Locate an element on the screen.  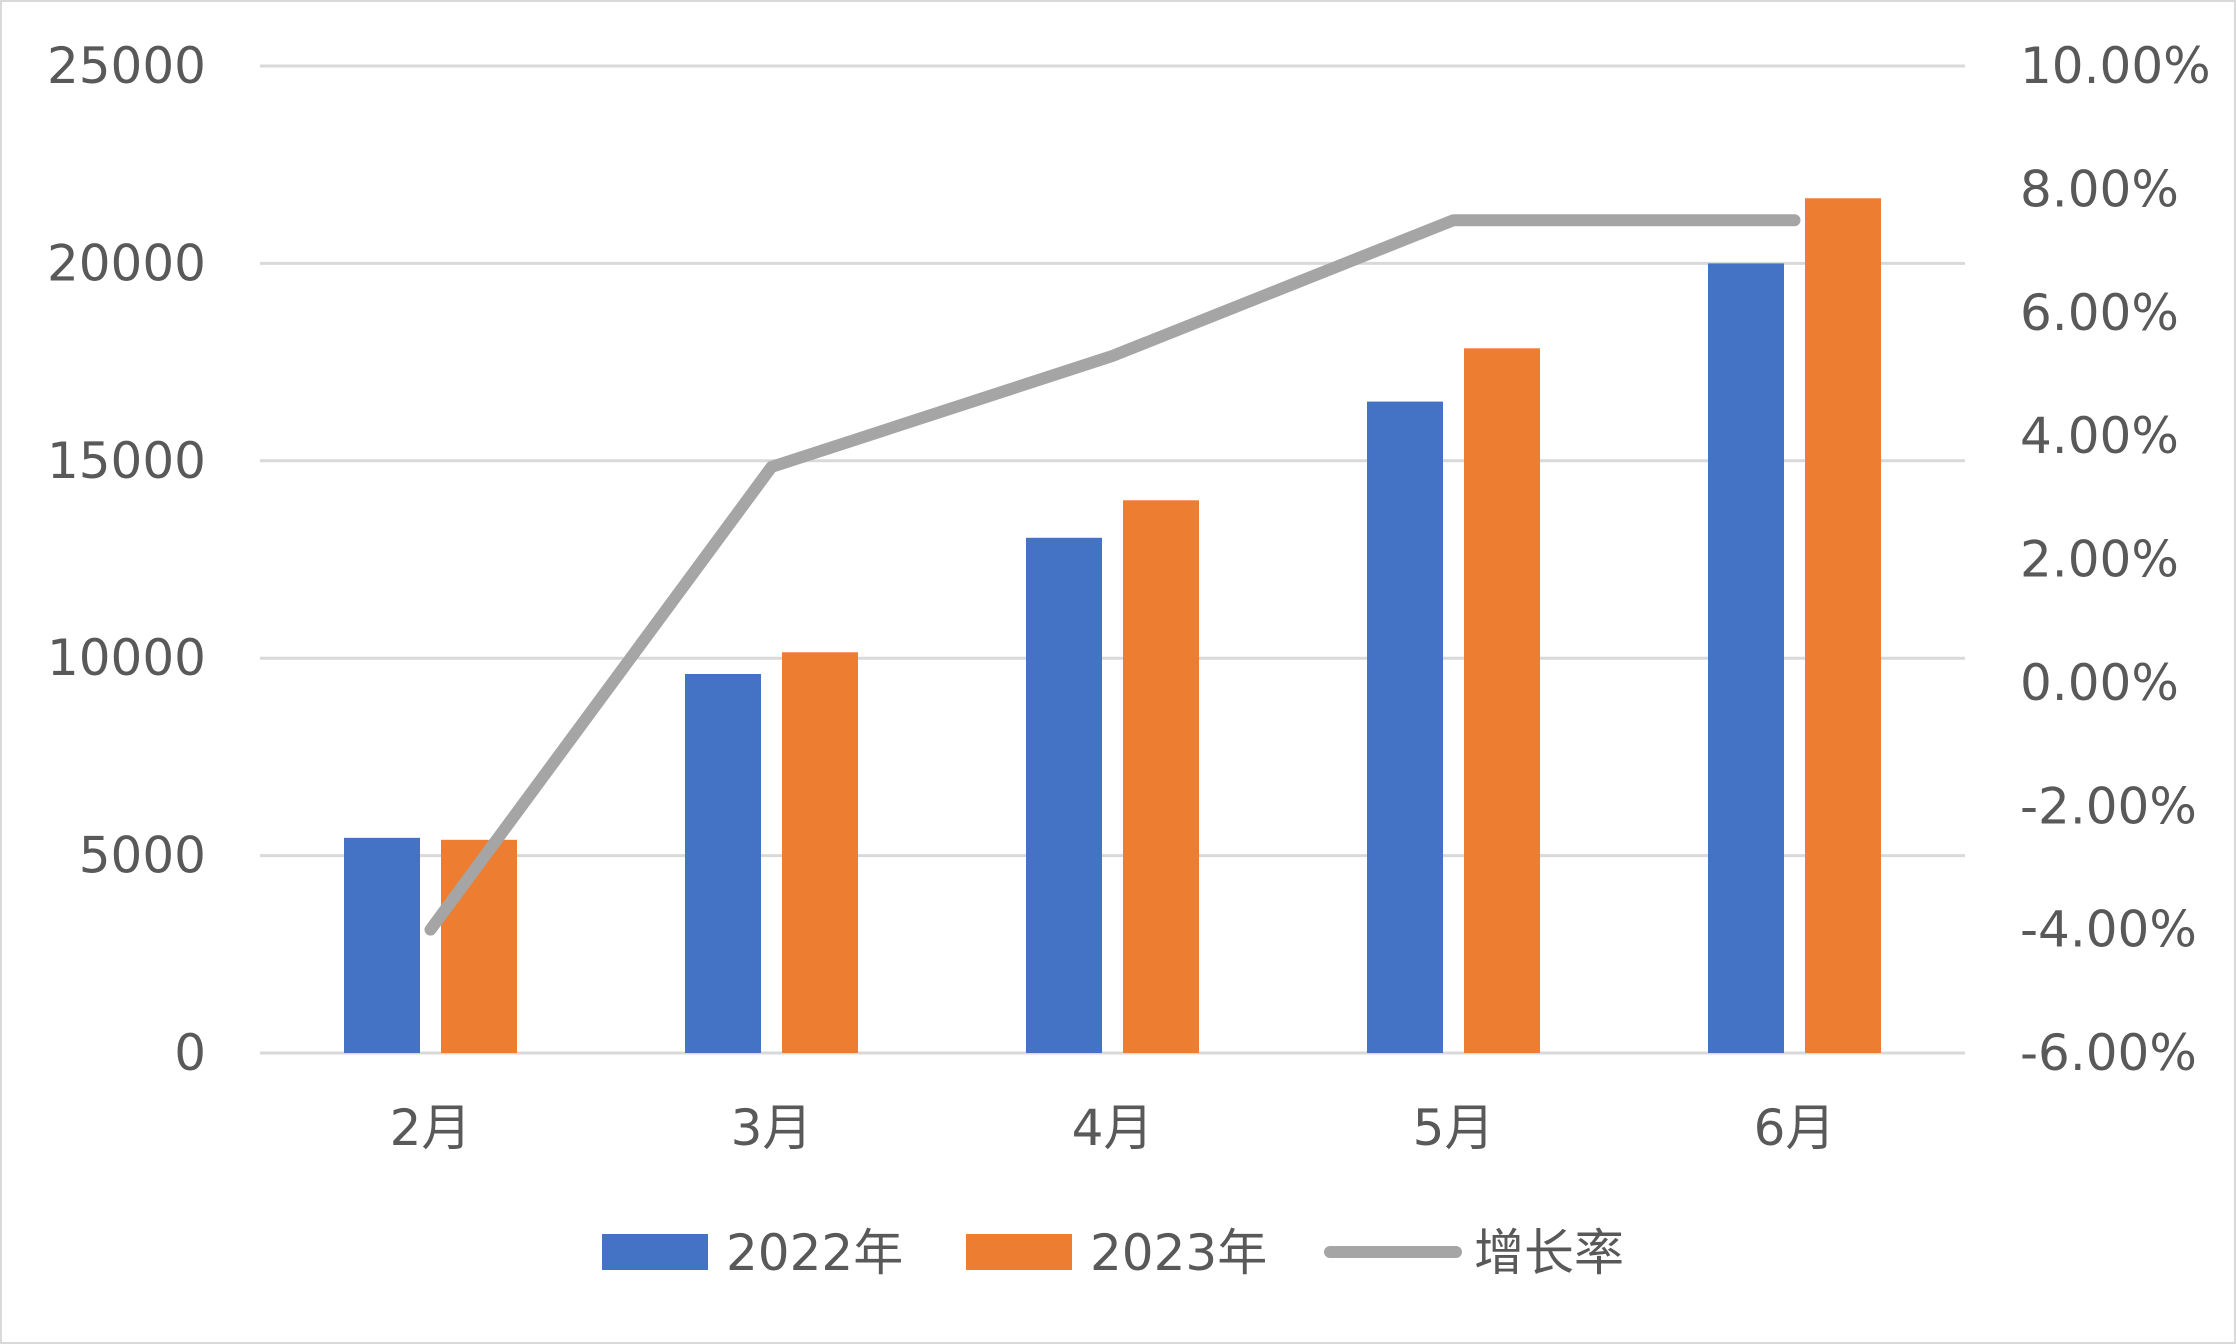
right-tick-label: 4.00% is located at coordinates (2099, 436).